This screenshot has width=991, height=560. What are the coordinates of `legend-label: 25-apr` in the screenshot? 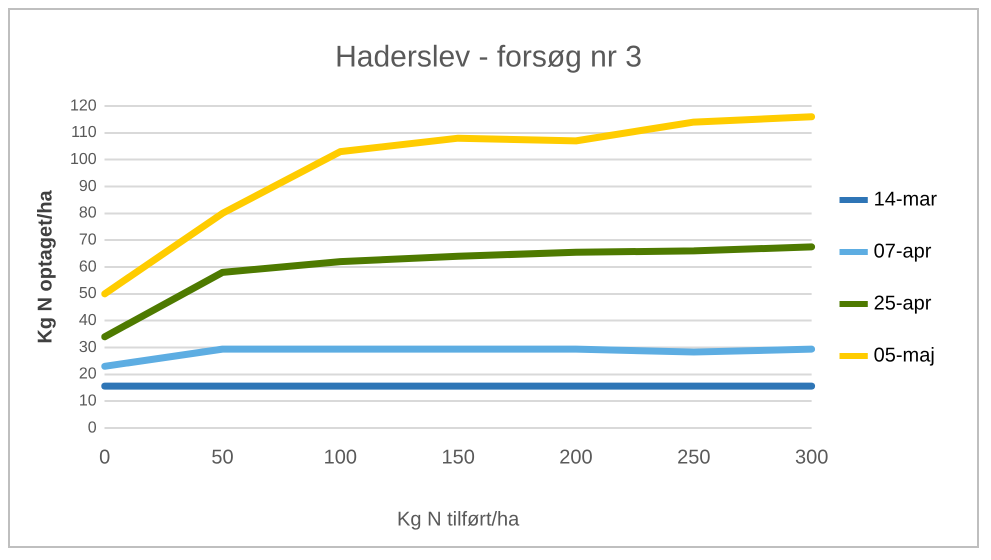 It's located at (903, 303).